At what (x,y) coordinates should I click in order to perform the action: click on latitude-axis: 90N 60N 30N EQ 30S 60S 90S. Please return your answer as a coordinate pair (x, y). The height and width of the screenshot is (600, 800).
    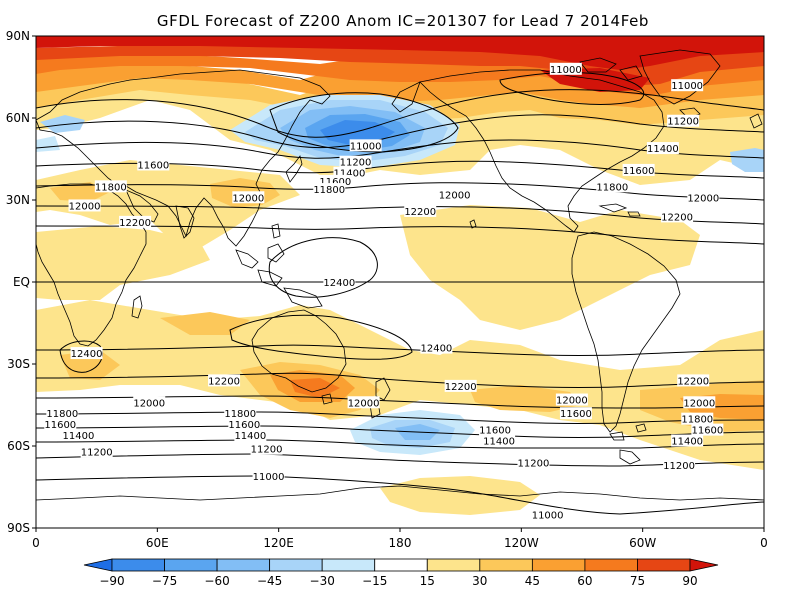
    Looking at the image, I should click on (21, 282).